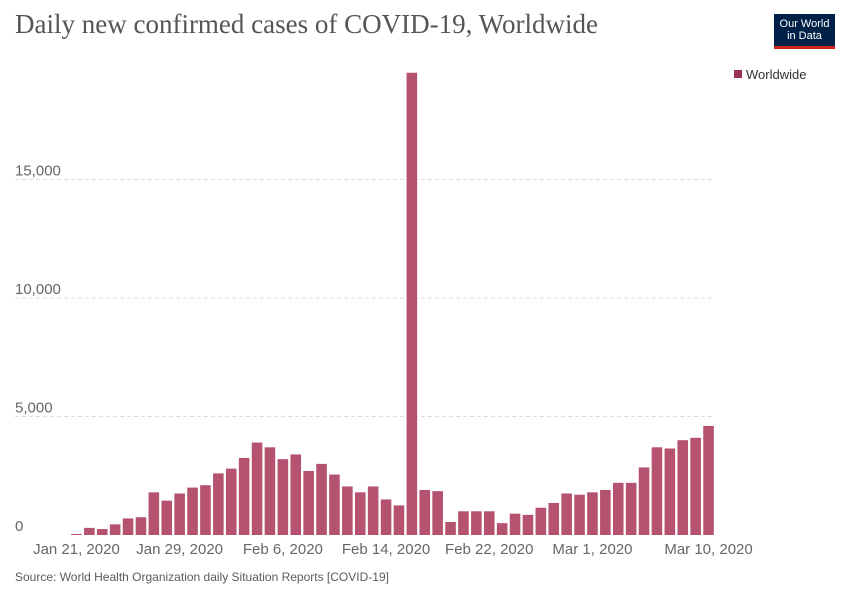 The height and width of the screenshot is (600, 850). What do you see at coordinates (489, 549) in the screenshot?
I see `x-tick-label: Feb 22, 2020` at bounding box center [489, 549].